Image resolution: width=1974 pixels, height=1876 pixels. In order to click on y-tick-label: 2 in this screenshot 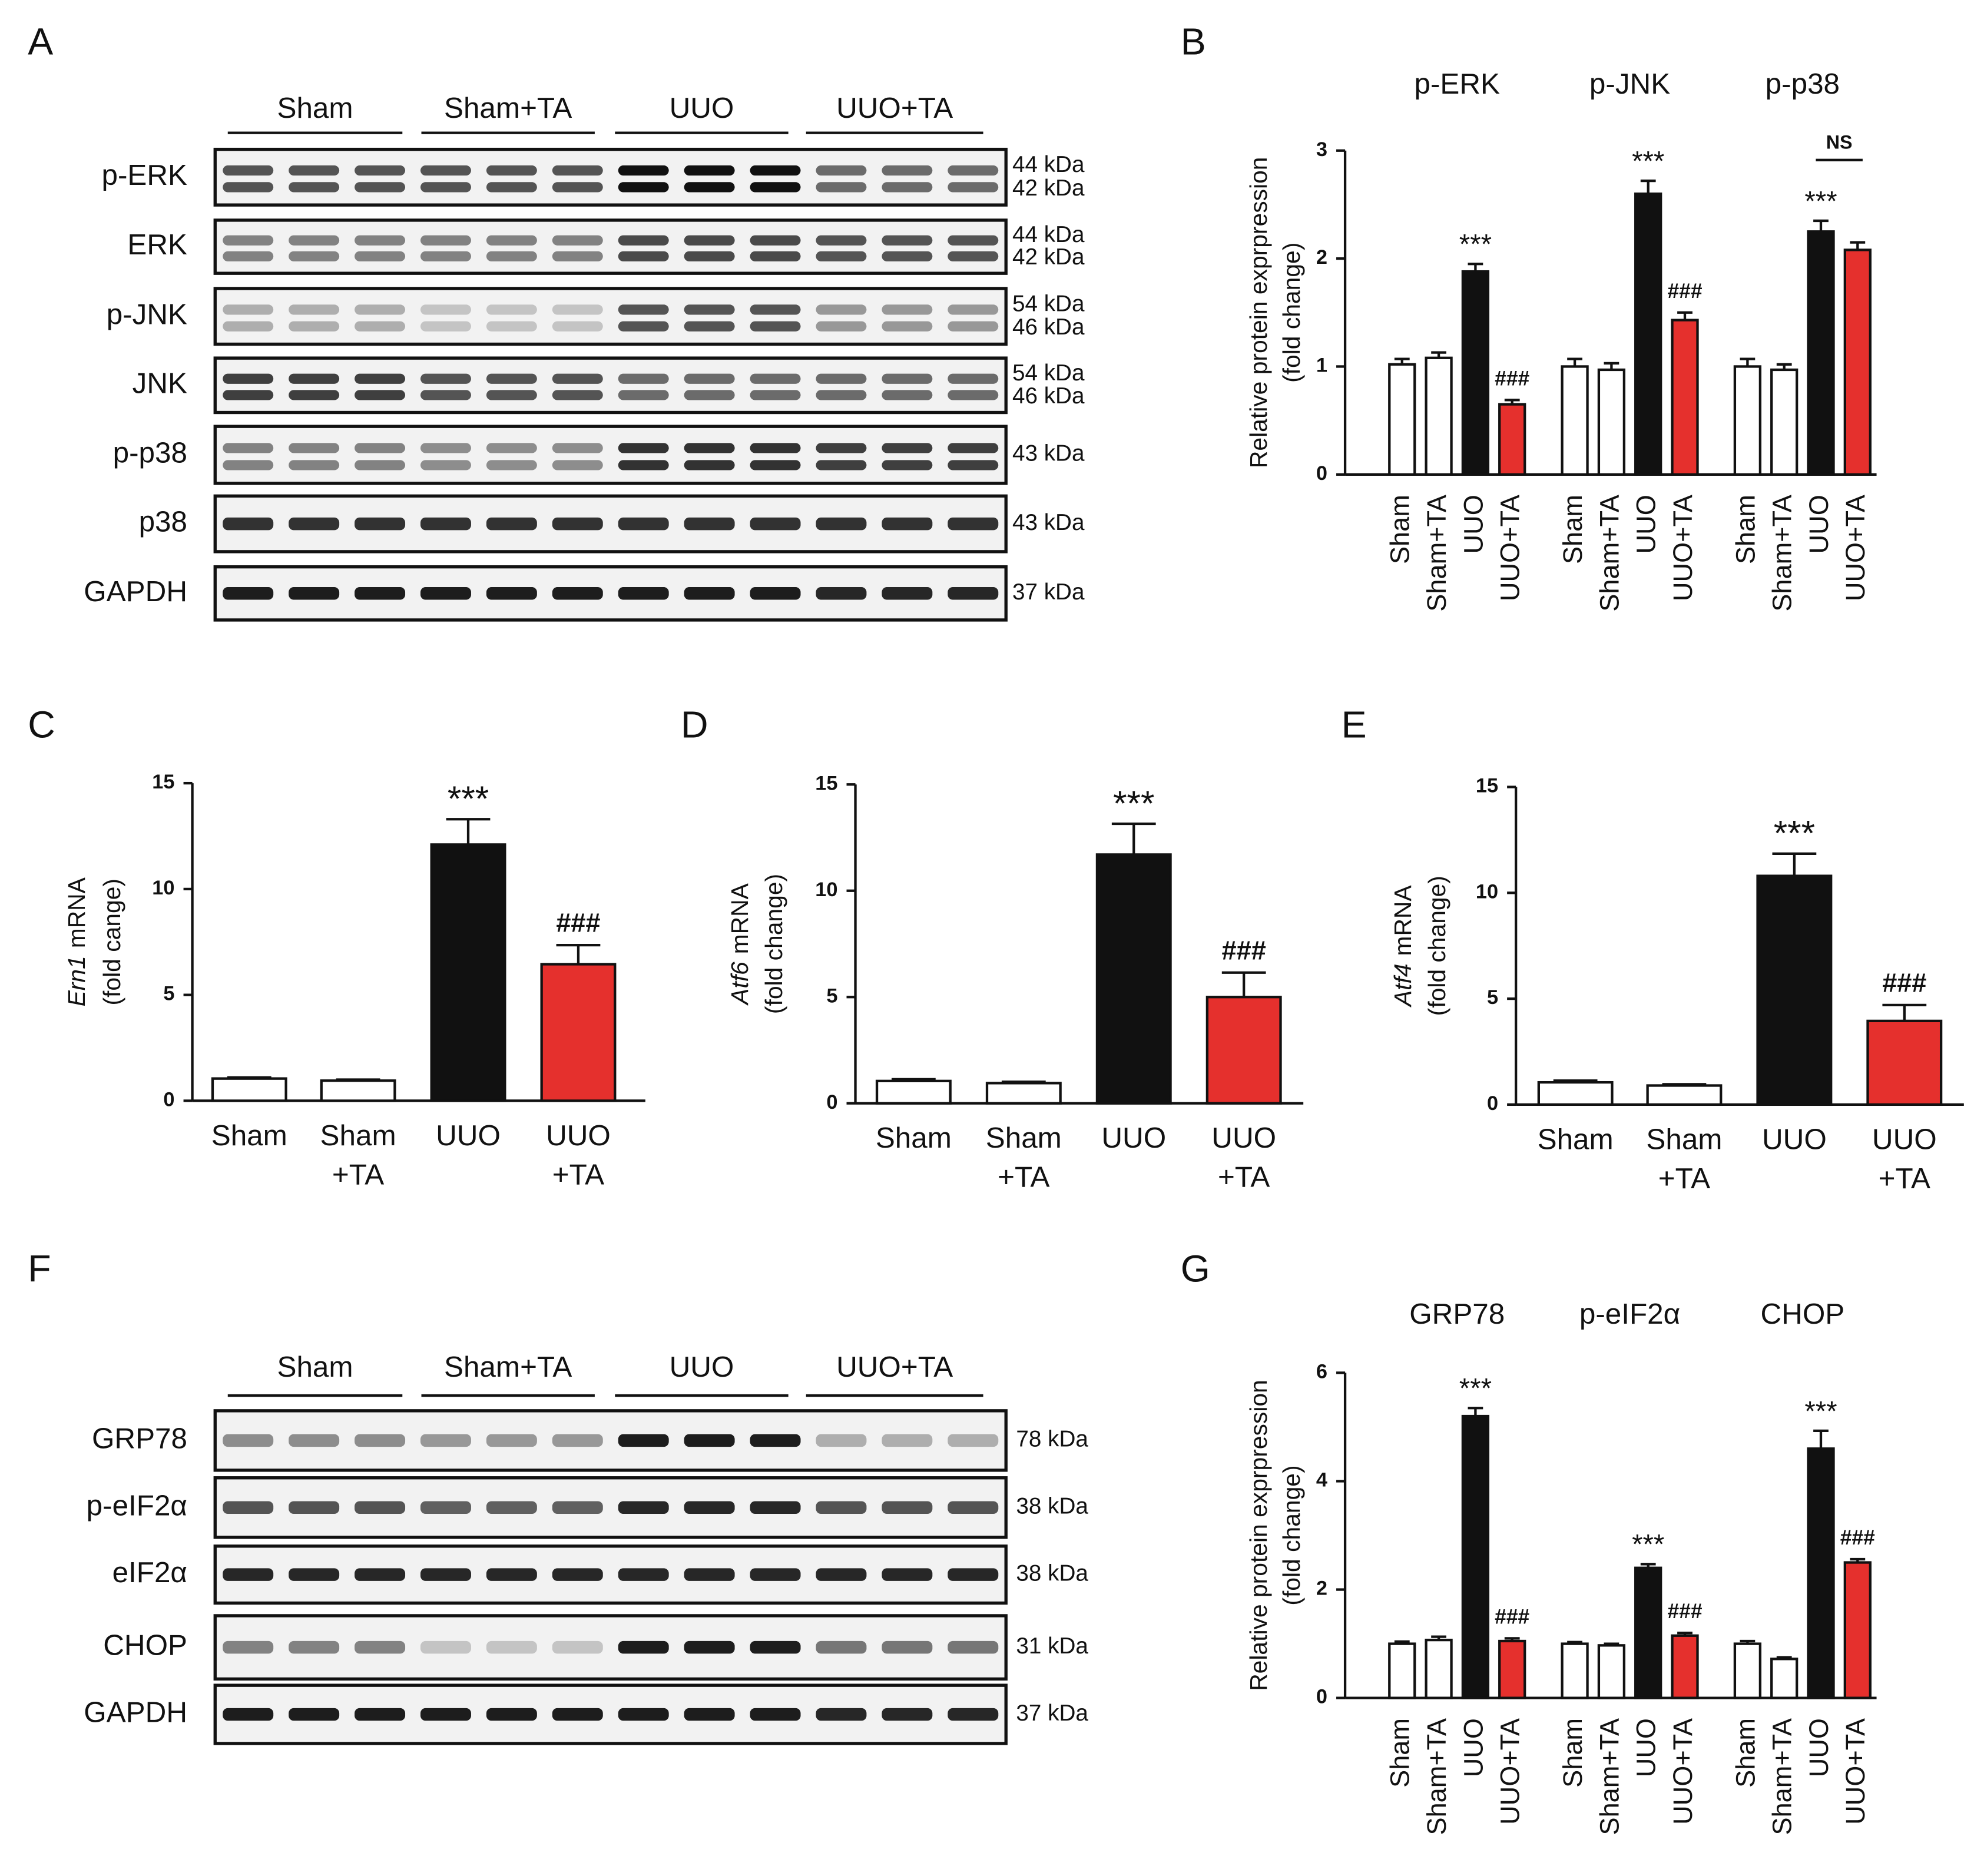, I will do `click(1321, 1588)`.